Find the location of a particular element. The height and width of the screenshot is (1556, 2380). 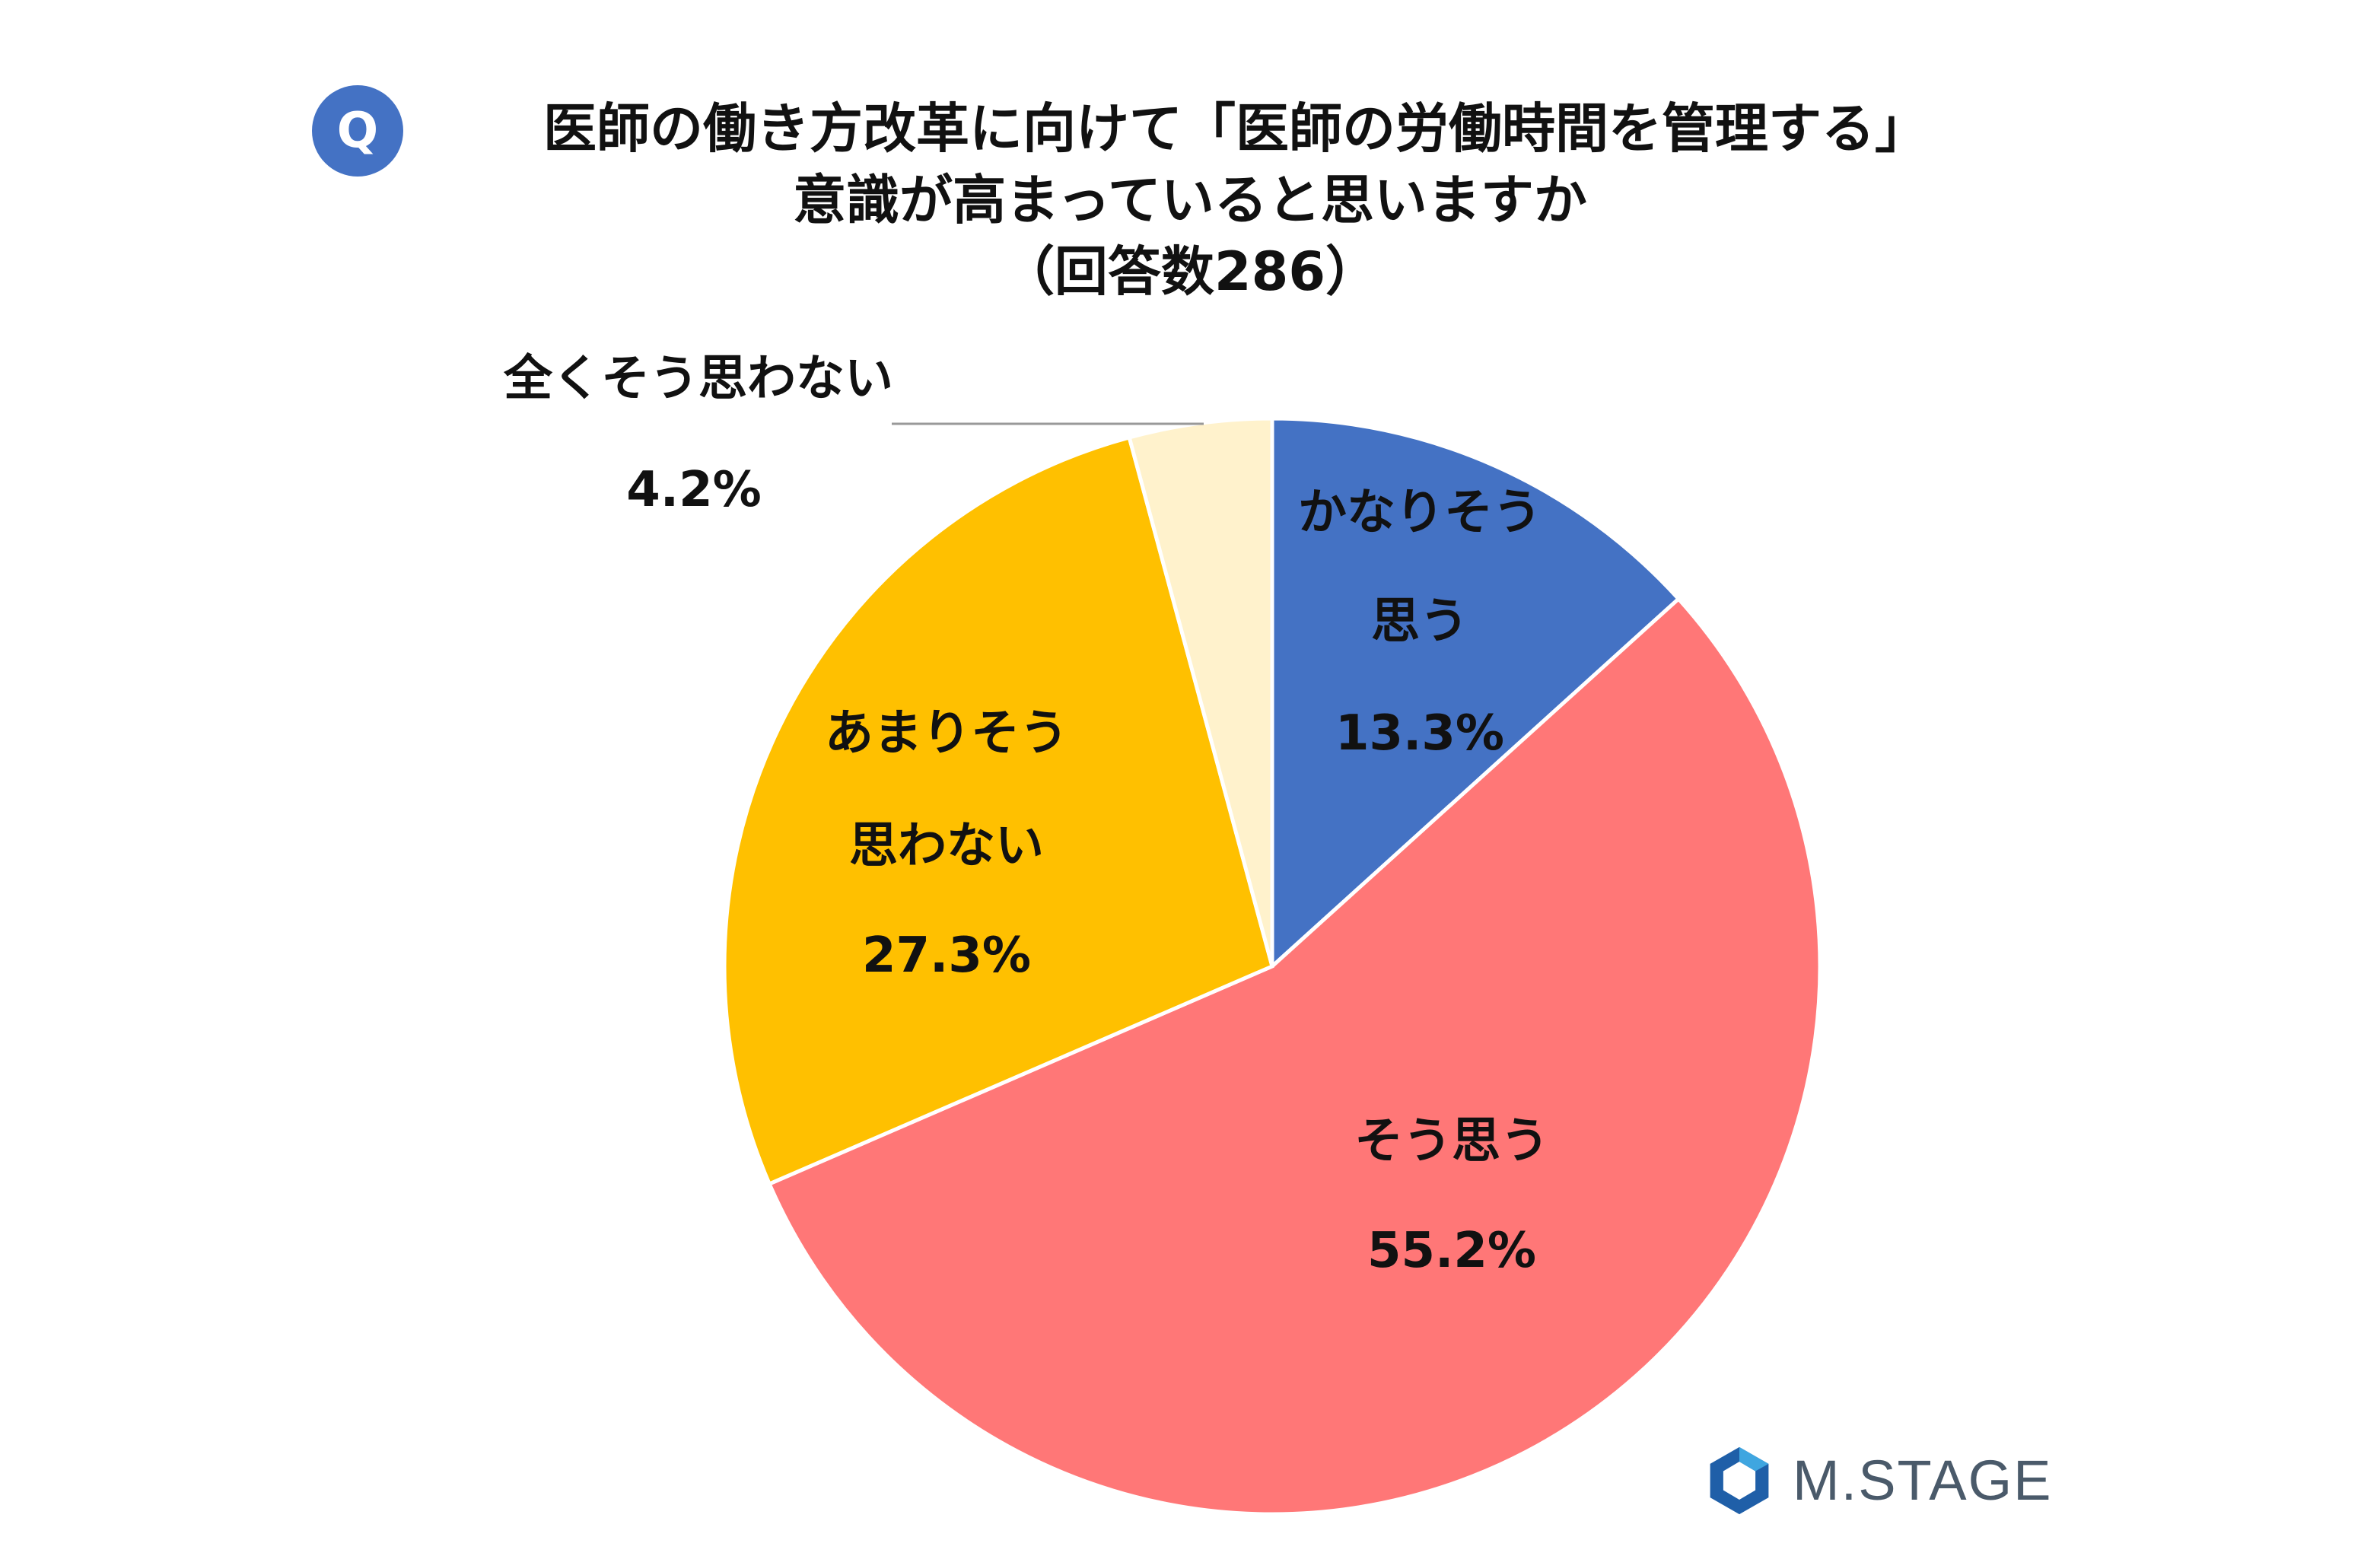

question-badge: Q is located at coordinates (357, 131).